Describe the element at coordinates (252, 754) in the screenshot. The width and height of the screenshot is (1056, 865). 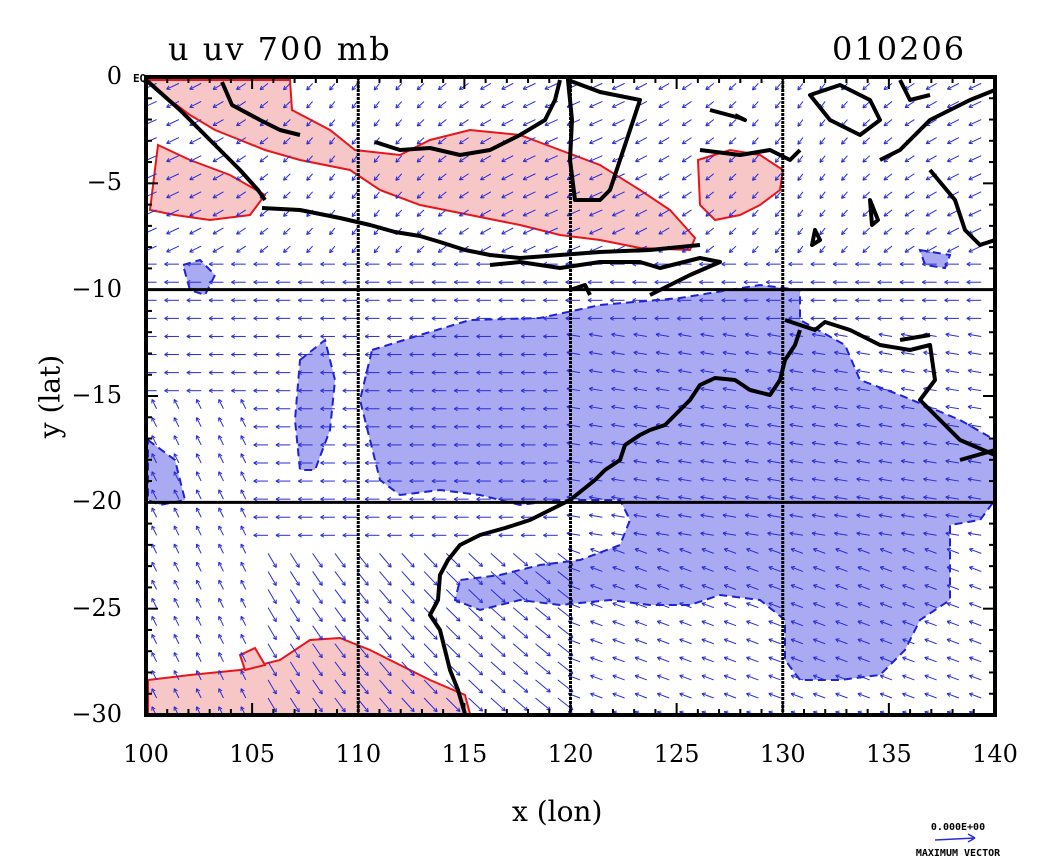
I see `x-tick-label: 105` at that location.